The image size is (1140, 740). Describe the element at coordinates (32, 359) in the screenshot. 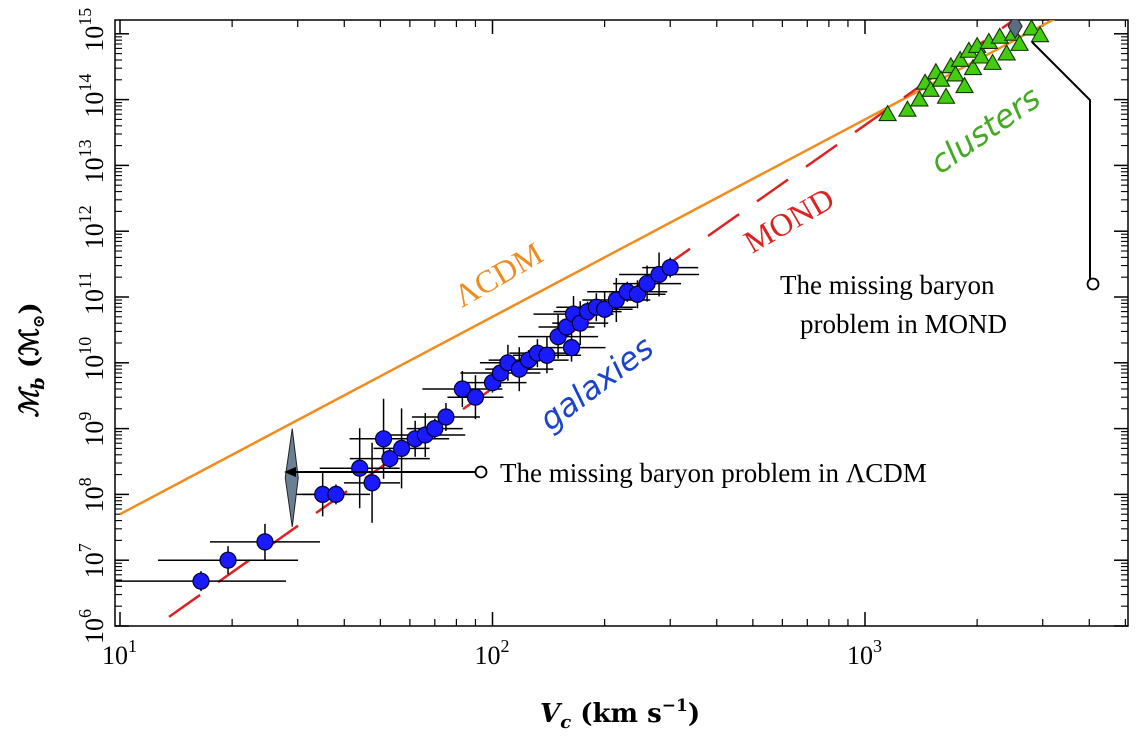

I see `y-axis-label: ℳb (ℳ⊙)` at that location.